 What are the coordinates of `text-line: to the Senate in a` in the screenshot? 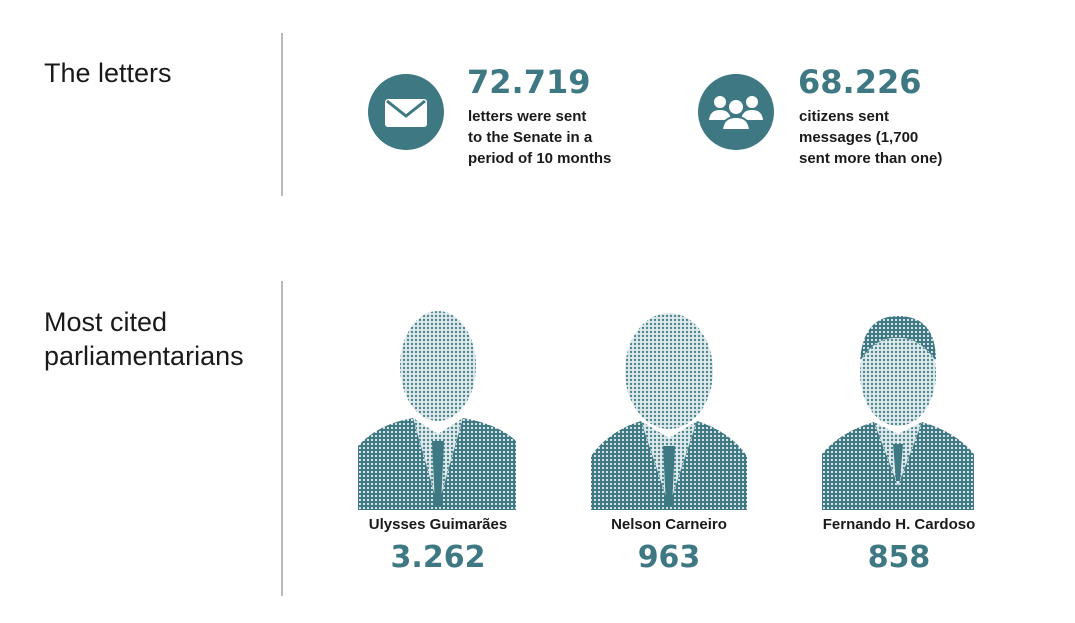 It's located at (530, 137).